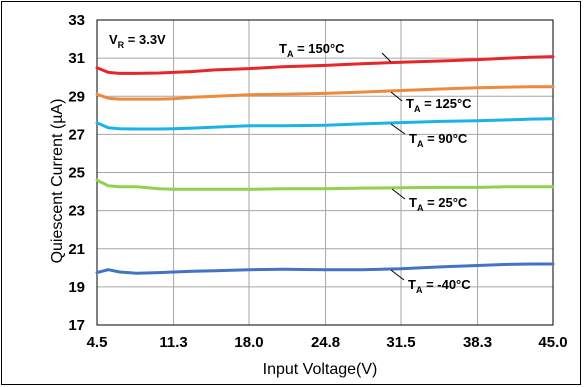  Describe the element at coordinates (290, 54) in the screenshot. I see `annotation-150-sub: A` at that location.